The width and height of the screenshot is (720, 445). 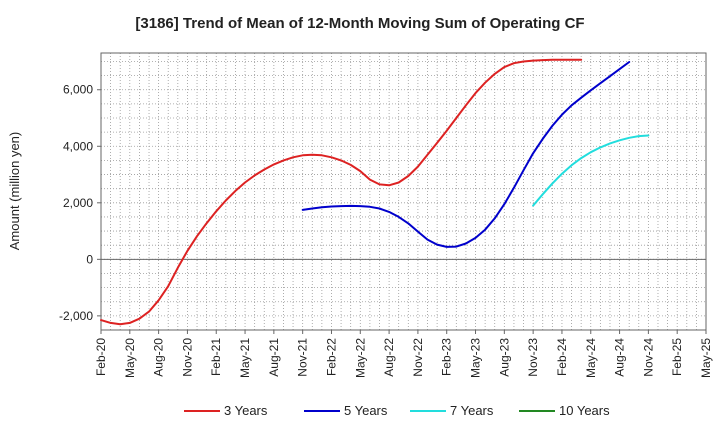 I want to click on legend-label: 3 Years, so click(x=246, y=410).